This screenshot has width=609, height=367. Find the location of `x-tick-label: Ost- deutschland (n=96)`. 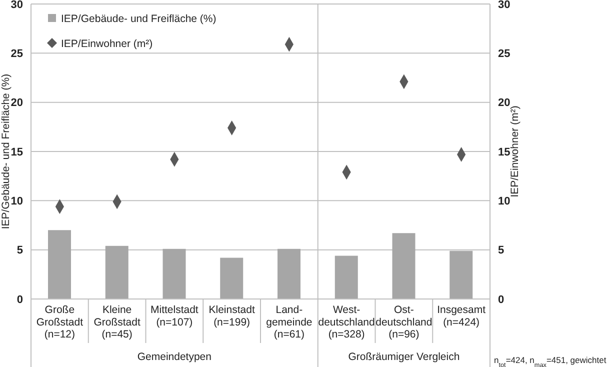

x-tick-label: Ost- deutschland (n=96) is located at coordinates (404, 322).